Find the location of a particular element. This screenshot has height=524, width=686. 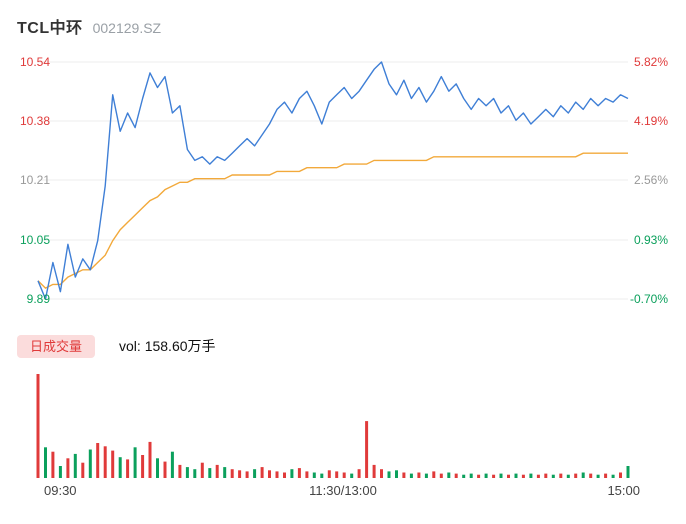

volume-value: vol: 158.60万手 is located at coordinates (167, 346).